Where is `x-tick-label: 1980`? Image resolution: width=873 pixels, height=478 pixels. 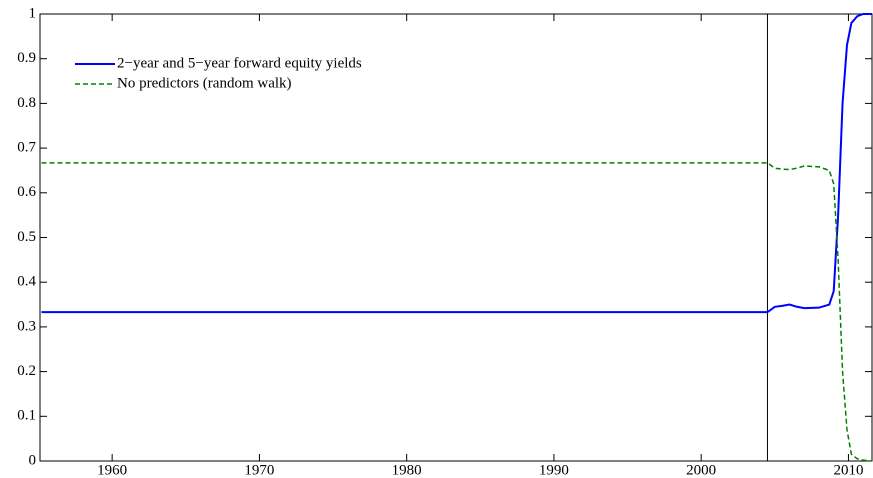
x-tick-label: 1980 is located at coordinates (407, 470).